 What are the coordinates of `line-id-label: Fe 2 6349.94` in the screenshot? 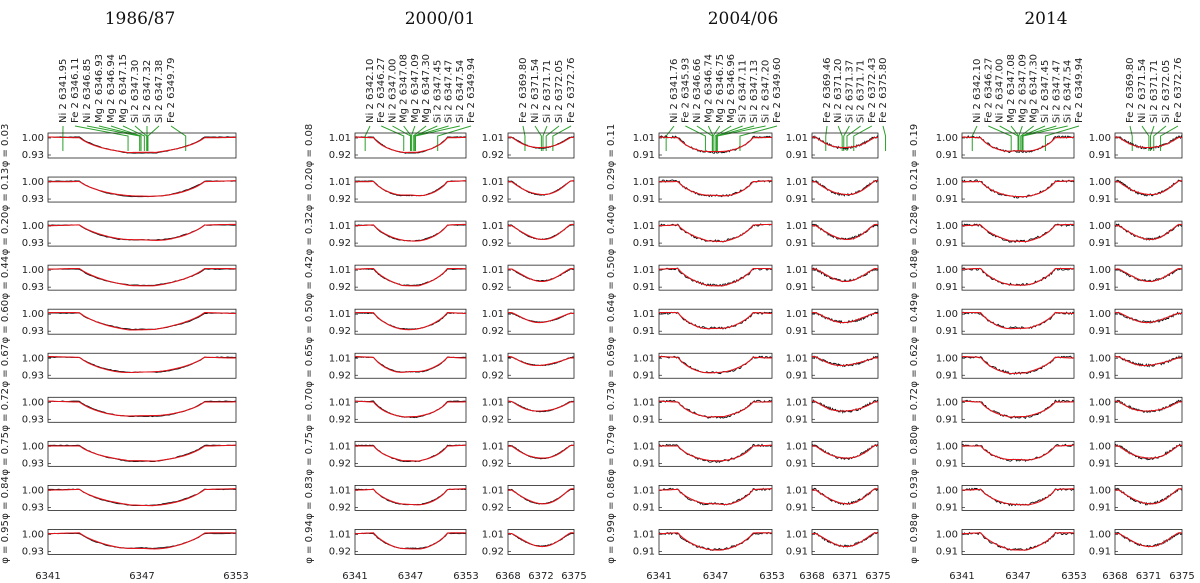 It's located at (471, 90).